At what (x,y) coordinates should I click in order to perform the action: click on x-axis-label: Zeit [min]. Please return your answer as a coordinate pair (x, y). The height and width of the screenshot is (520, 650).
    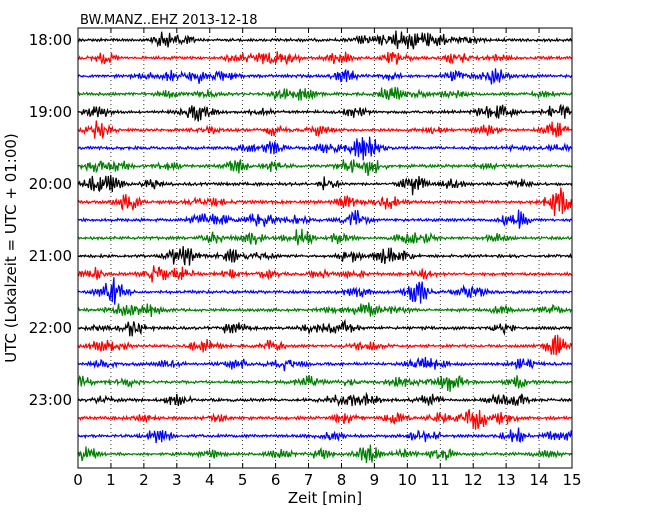
    Looking at the image, I should click on (325, 498).